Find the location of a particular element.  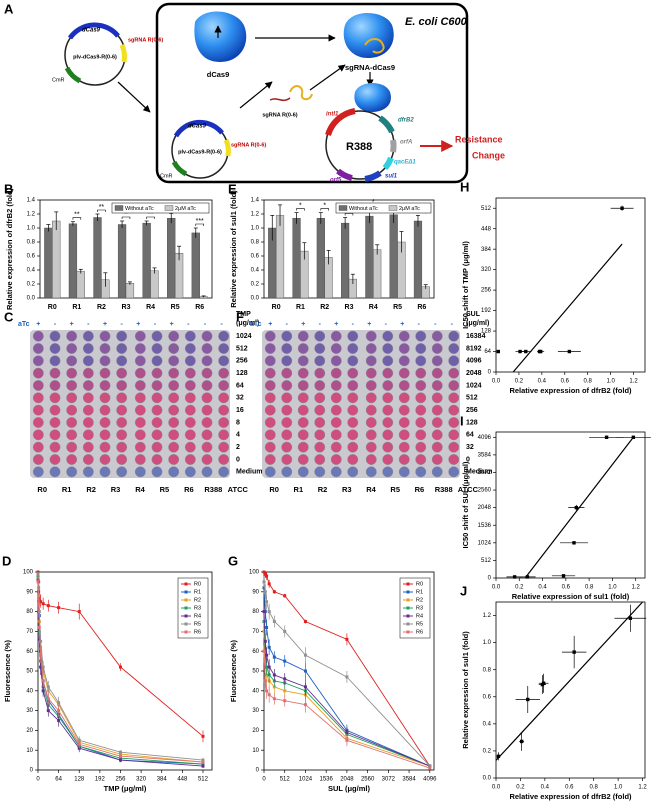

x-tick-label: 0.4 is located at coordinates (542, 588).